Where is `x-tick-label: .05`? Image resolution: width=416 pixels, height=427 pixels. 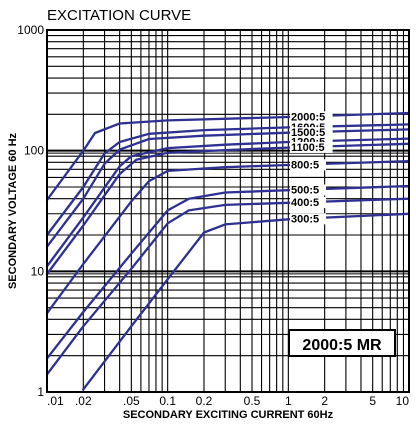 x-tick-label: .05 is located at coordinates (131, 401).